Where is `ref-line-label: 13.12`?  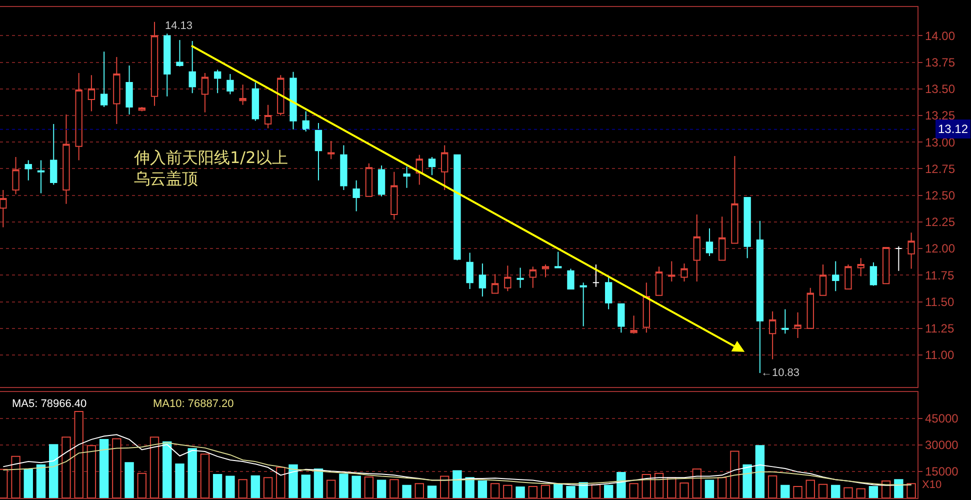
ref-line-label: 13.12 is located at coordinates (953, 129).